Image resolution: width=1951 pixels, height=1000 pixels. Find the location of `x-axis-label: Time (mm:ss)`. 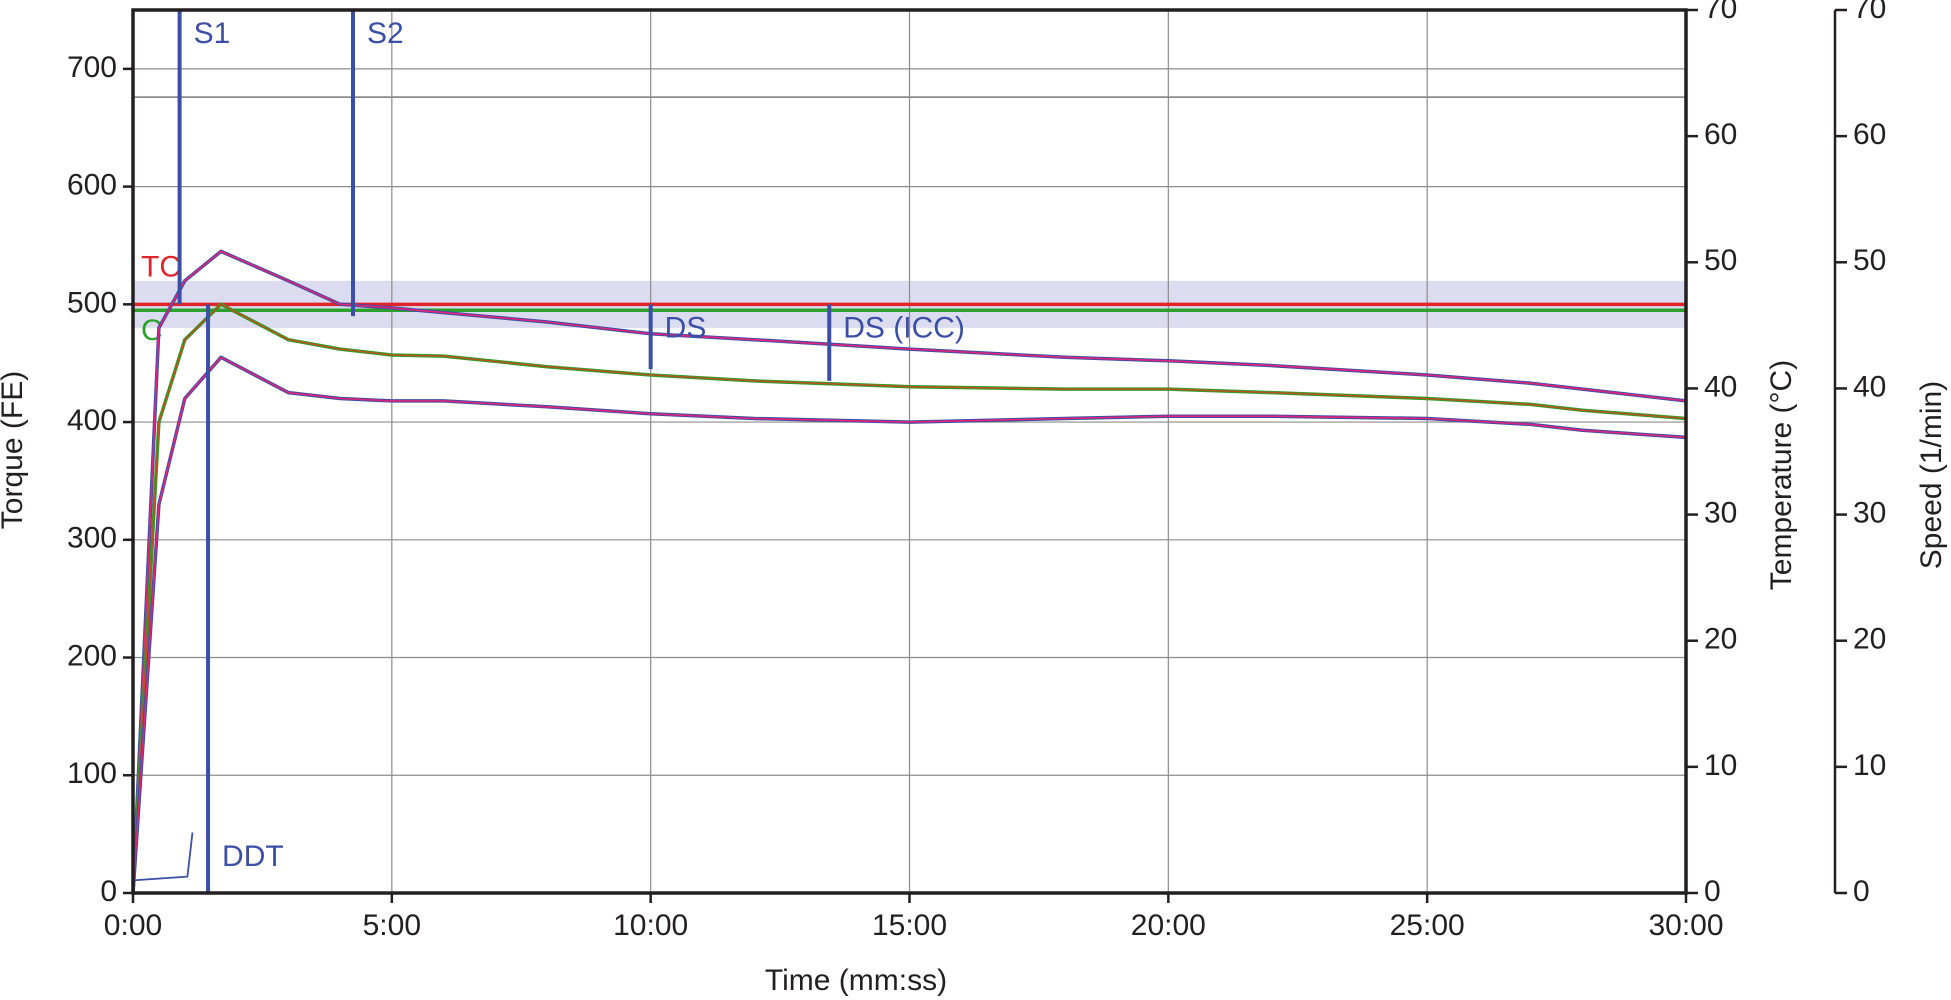

x-axis-label: Time (mm:ss) is located at coordinates (856, 980).